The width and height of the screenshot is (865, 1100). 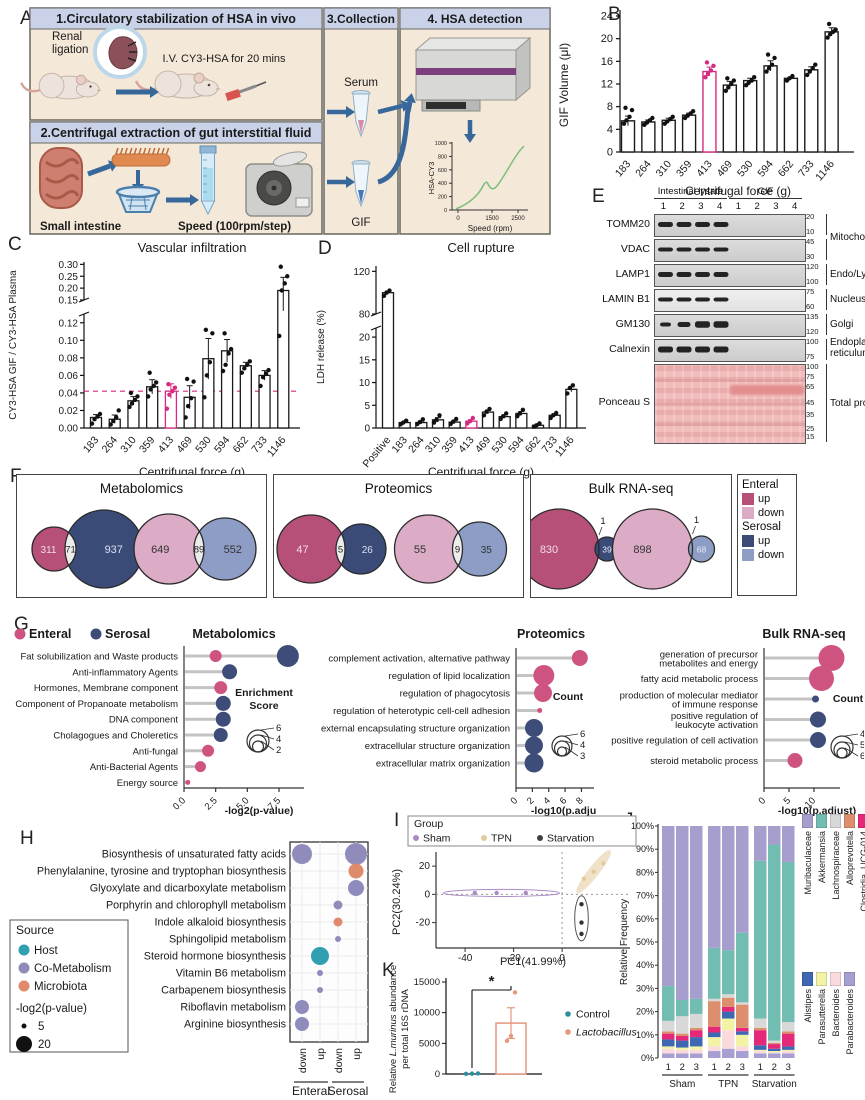 I want to click on organelle-label: Endoplasmicreticulum, so click(x=847, y=348).